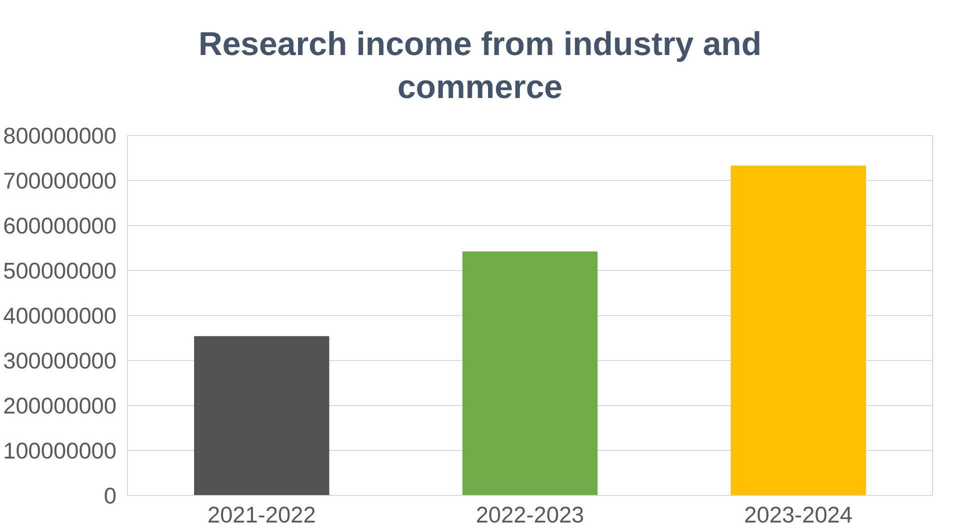  Describe the element at coordinates (60, 361) in the screenshot. I see `y-tick-label: 300000000` at that location.